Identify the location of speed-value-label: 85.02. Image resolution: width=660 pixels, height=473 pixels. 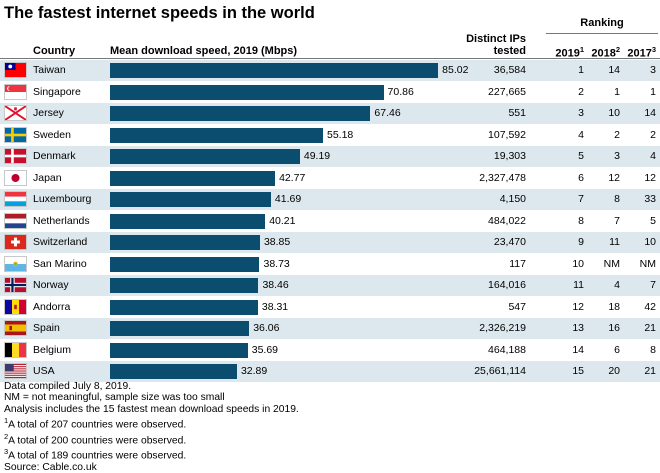
(455, 70).